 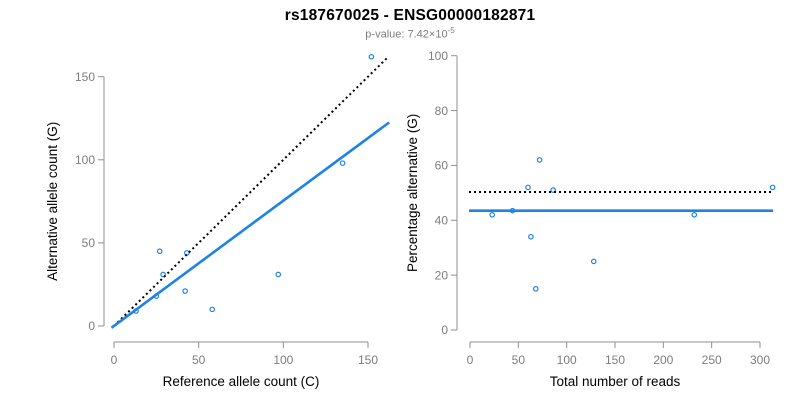 I want to click on x-axis-tick-label: 200, so click(x=663, y=360).